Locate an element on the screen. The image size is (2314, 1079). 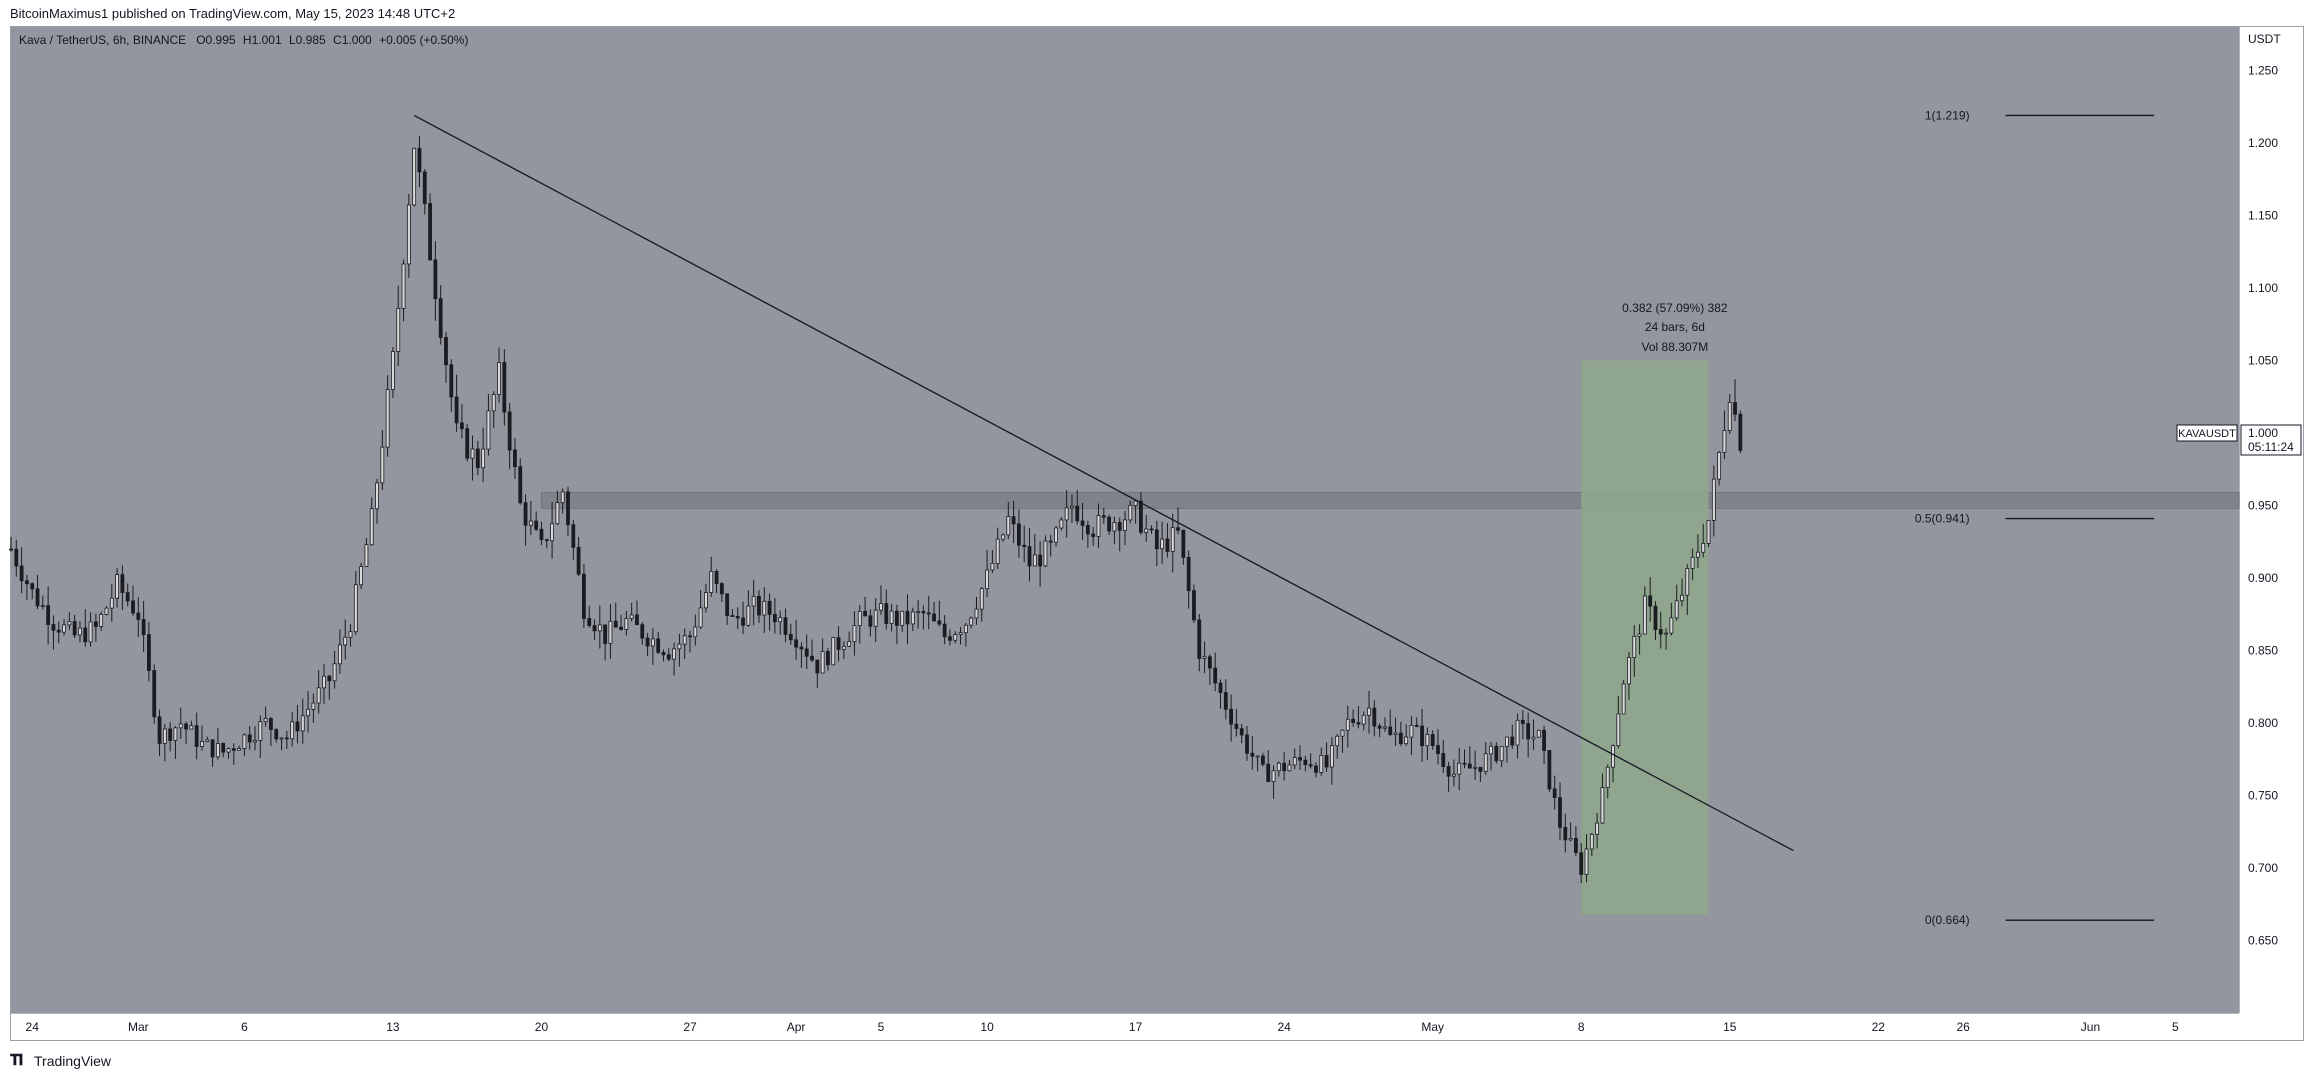
tradingview-logo-icon: 𝐓𝐈 is located at coordinates (16, 1060).